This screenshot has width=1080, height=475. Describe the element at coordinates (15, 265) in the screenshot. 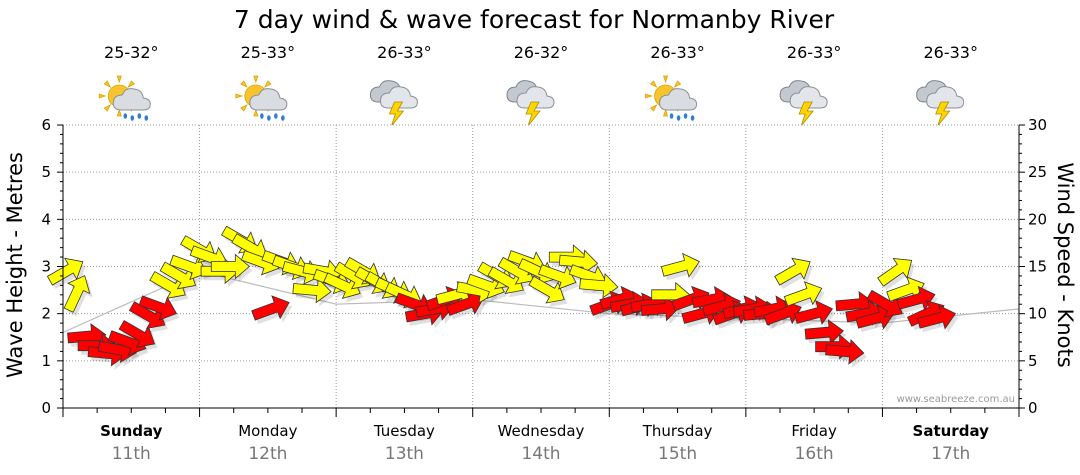

I see `y-axis-label-left: Wave Height - Metres` at that location.